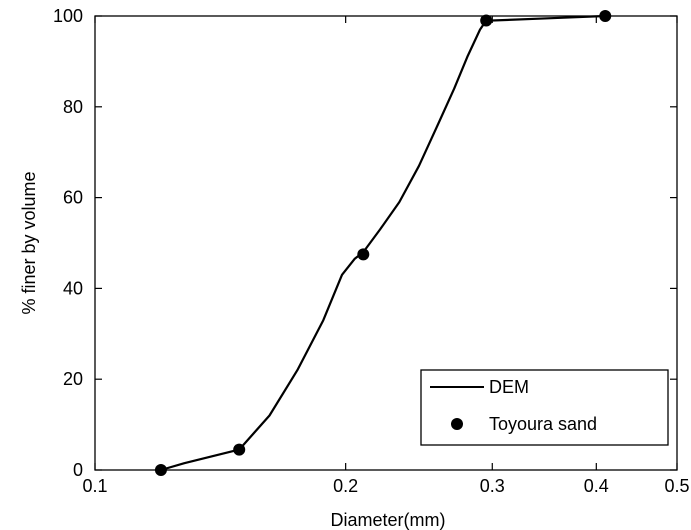 This screenshot has height=530, width=691. I want to click on x-tick-label: 0.5, so click(676, 486).